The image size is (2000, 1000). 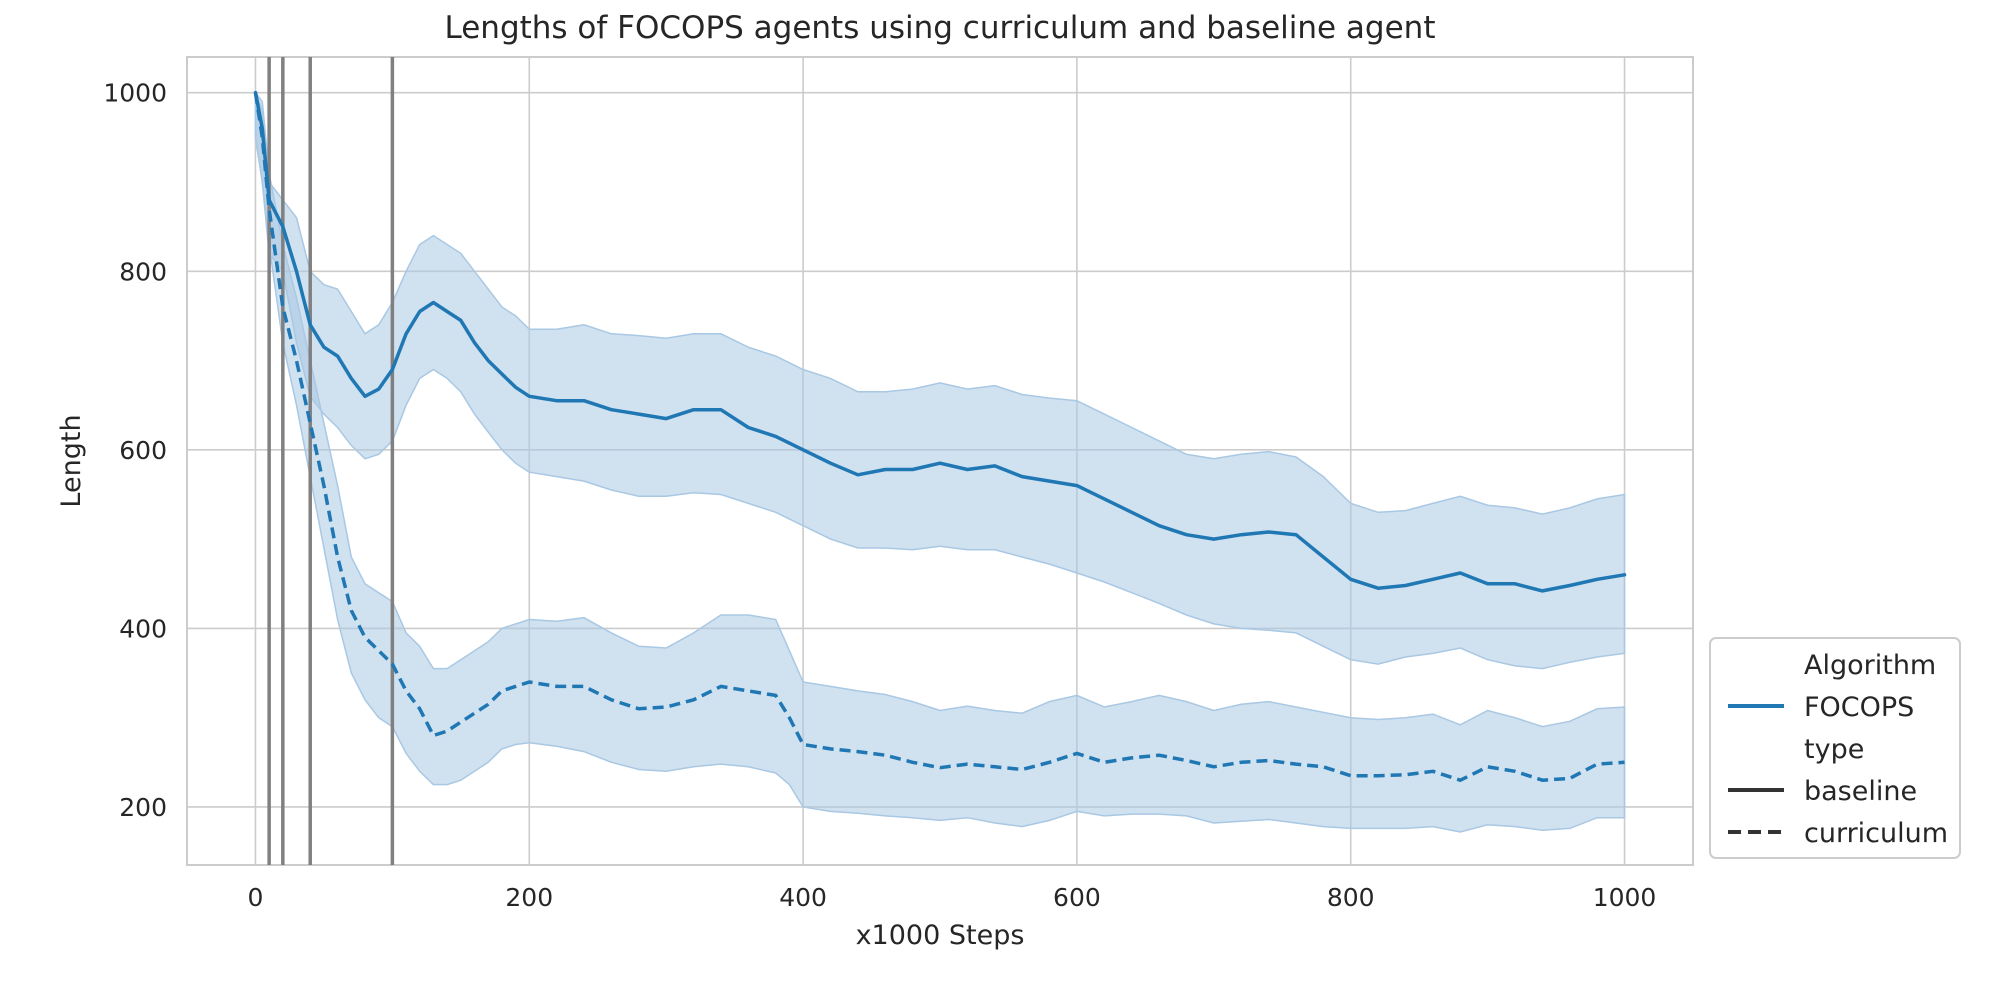 What do you see at coordinates (71, 460) in the screenshot?
I see `y-axis-label: Length` at bounding box center [71, 460].